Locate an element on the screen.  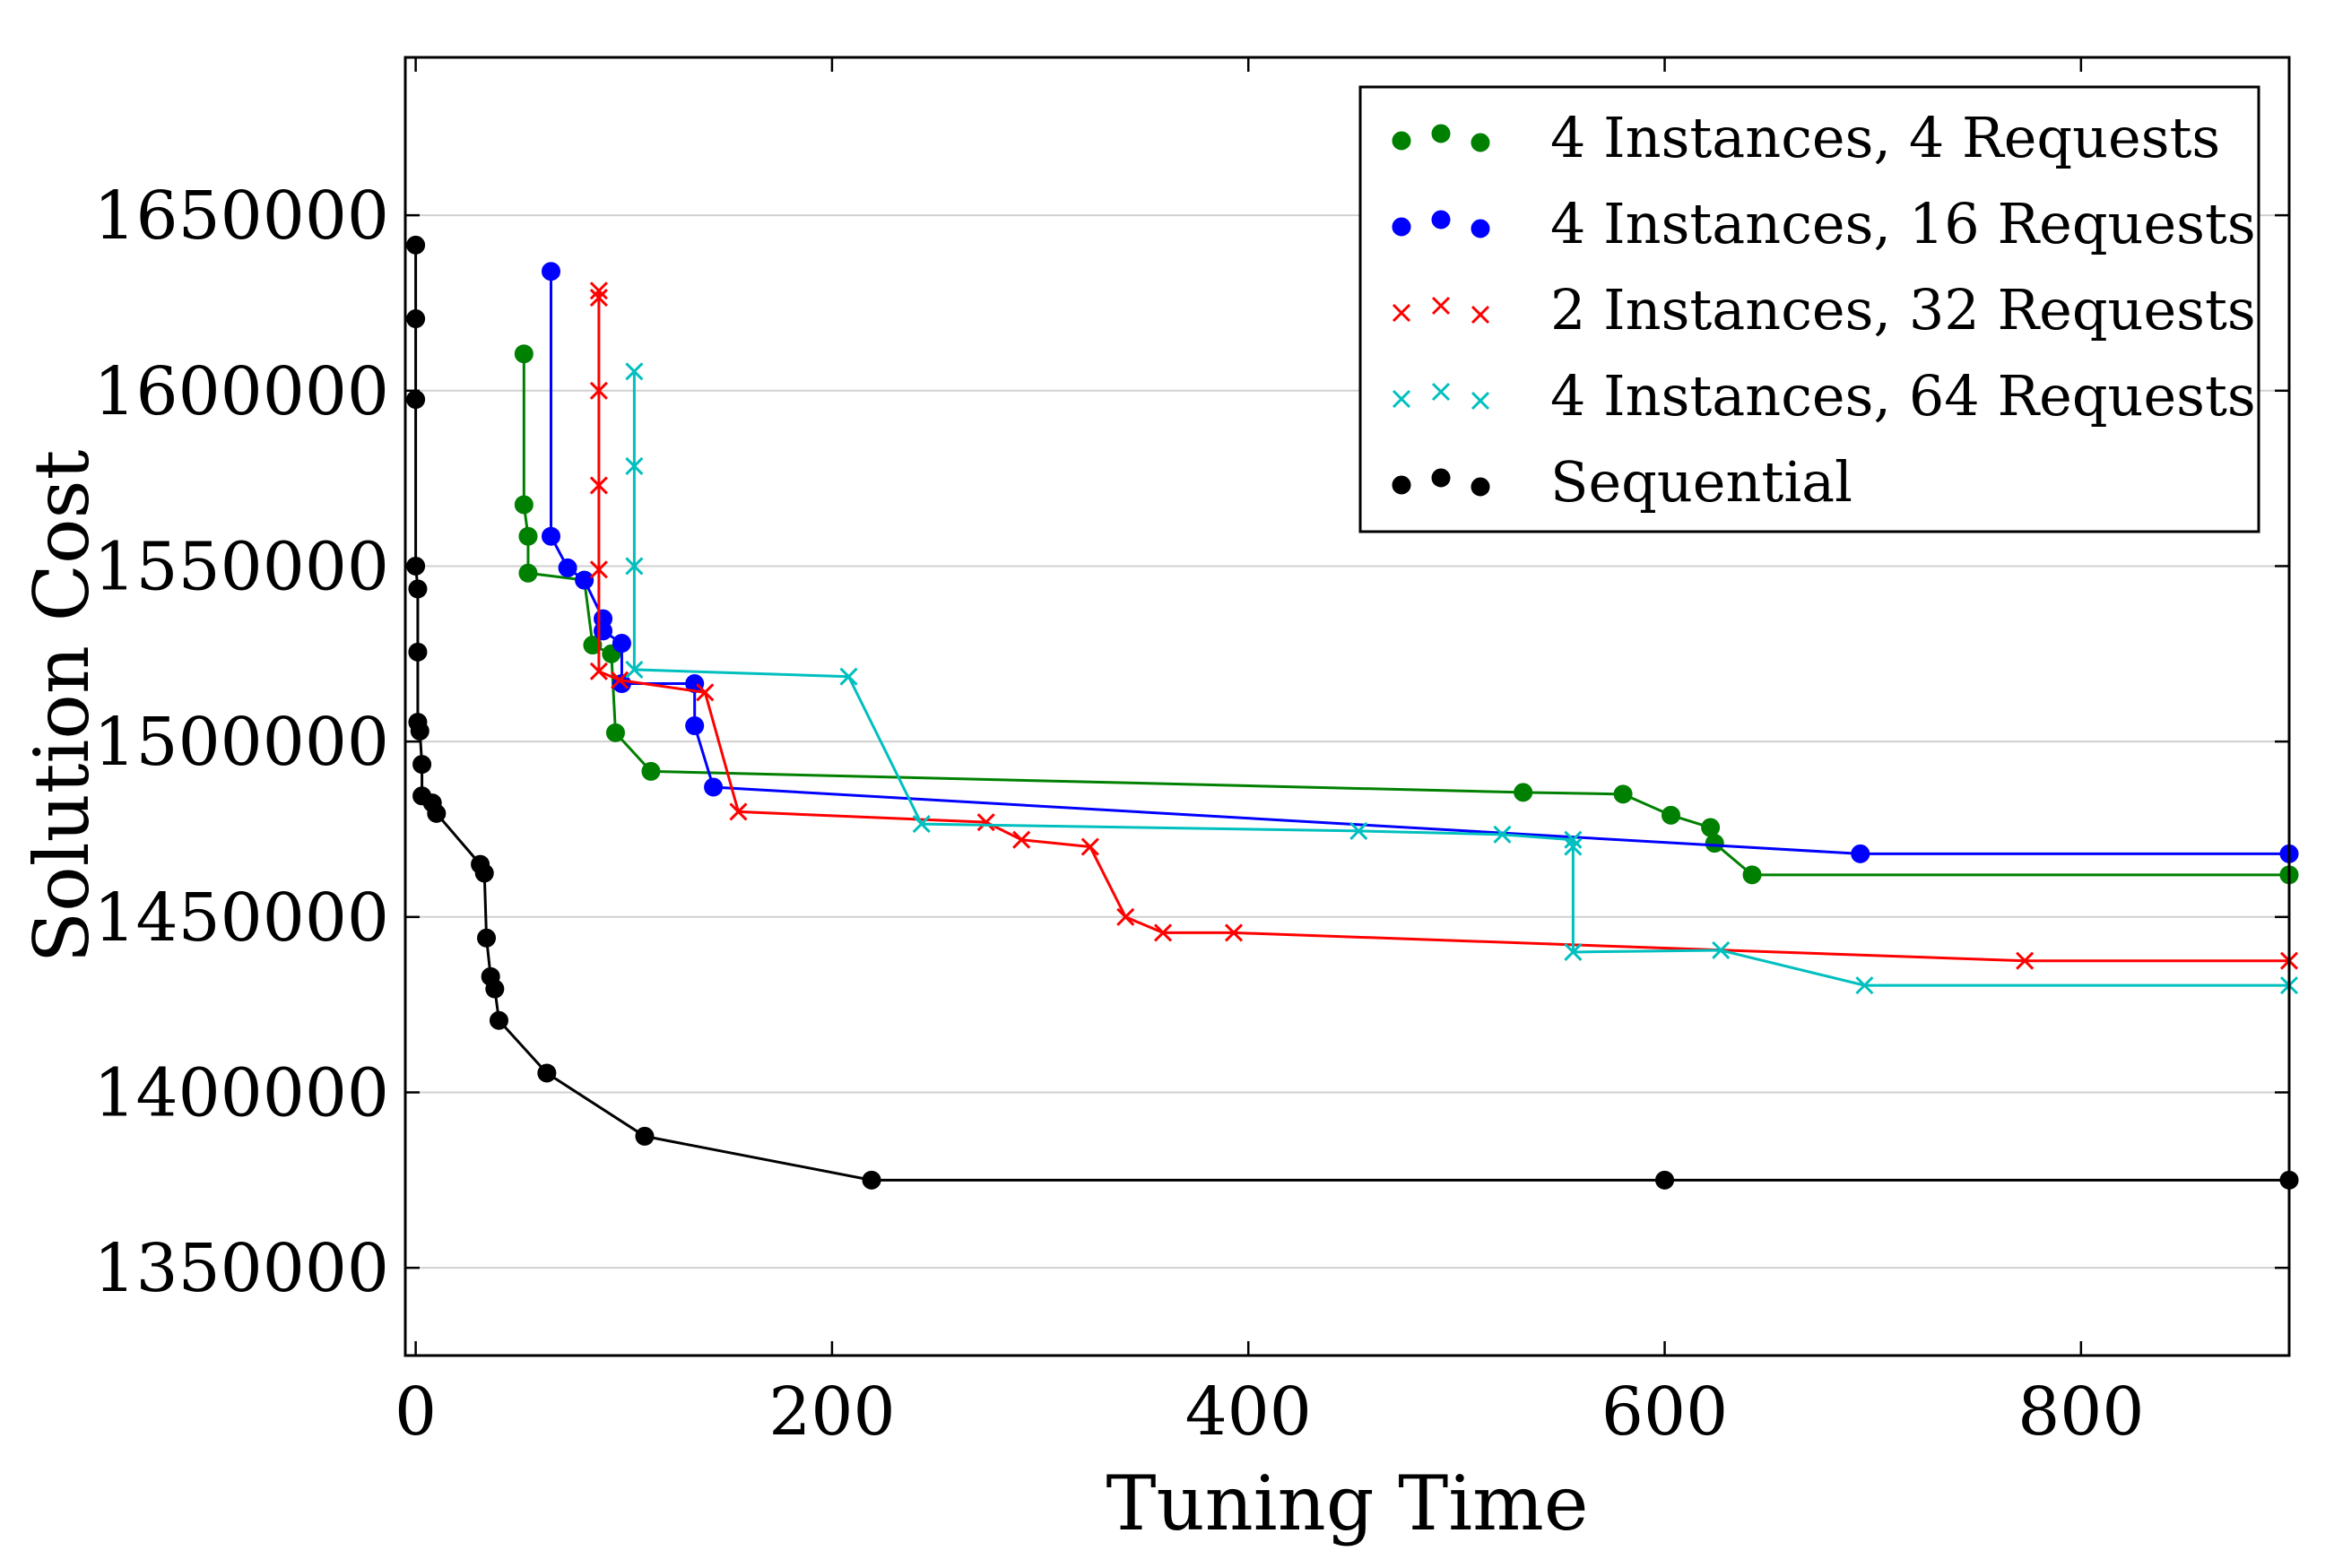
y-tick-label: 1450000 is located at coordinates (241, 918).